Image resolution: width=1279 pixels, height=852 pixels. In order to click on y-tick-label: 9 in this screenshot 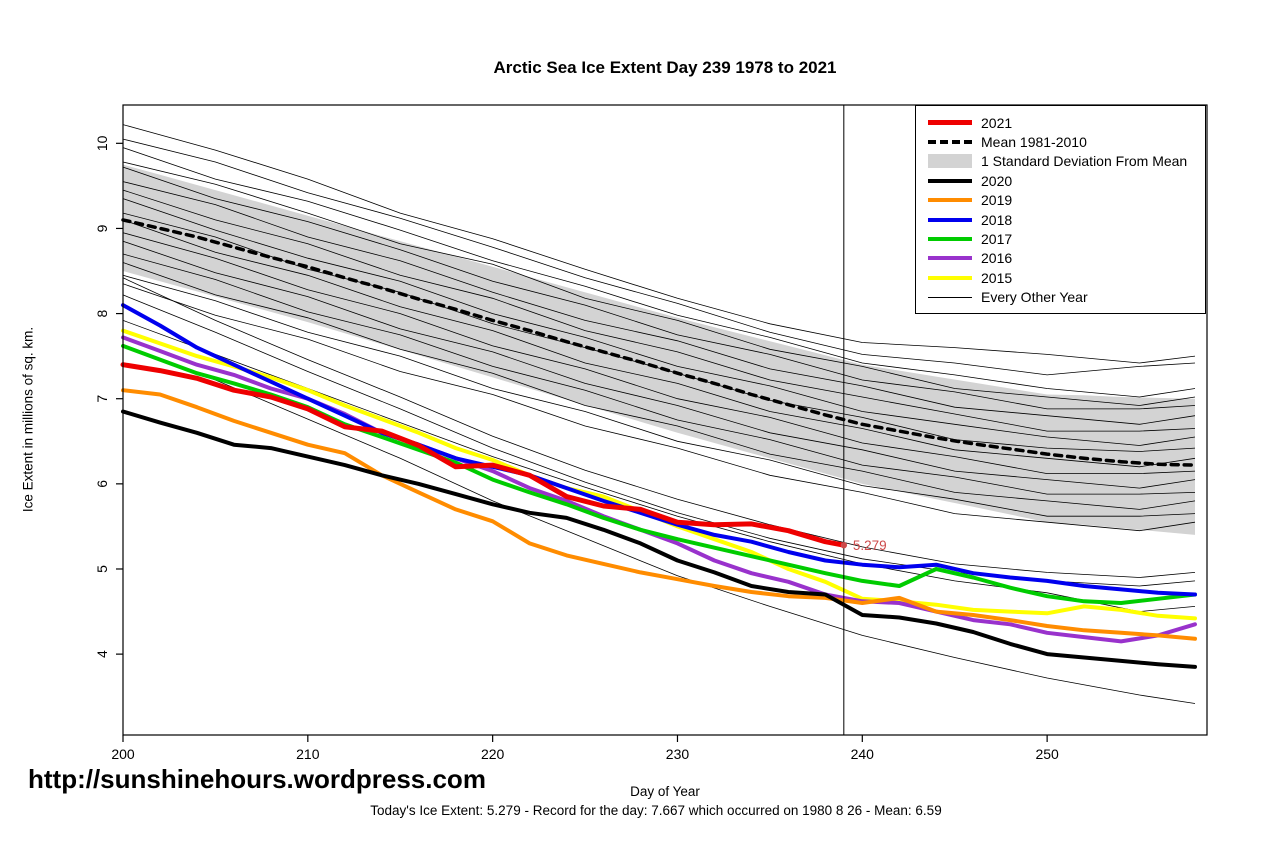, I will do `click(102, 228)`.